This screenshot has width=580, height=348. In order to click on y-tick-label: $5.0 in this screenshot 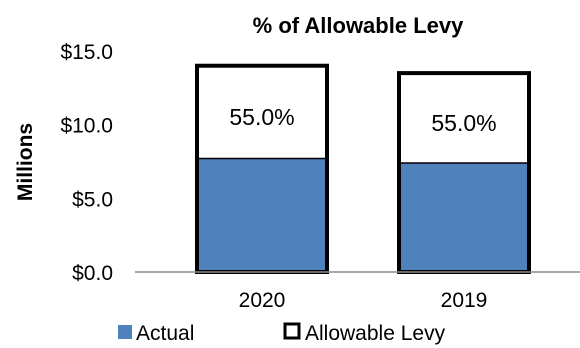, I will do `click(92, 199)`.